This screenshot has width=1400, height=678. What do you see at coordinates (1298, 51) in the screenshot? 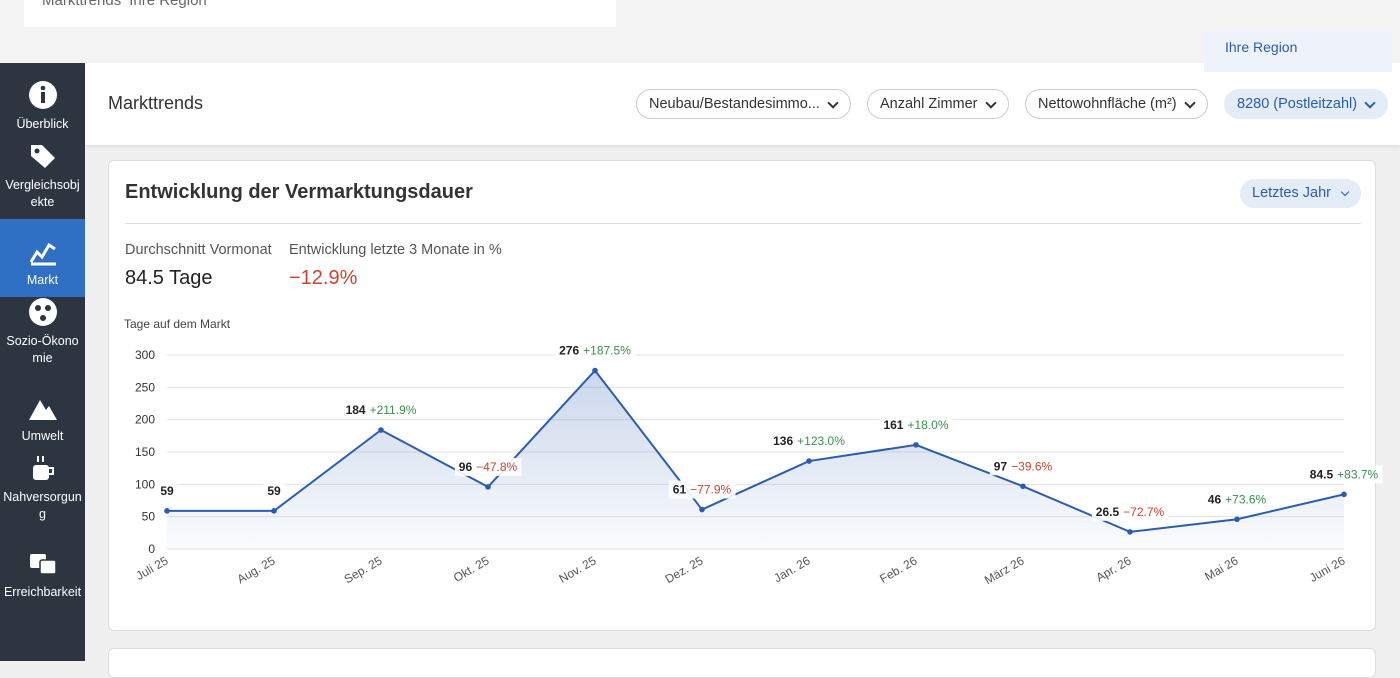
I see `region-popup: Ihre Region` at bounding box center [1298, 51].